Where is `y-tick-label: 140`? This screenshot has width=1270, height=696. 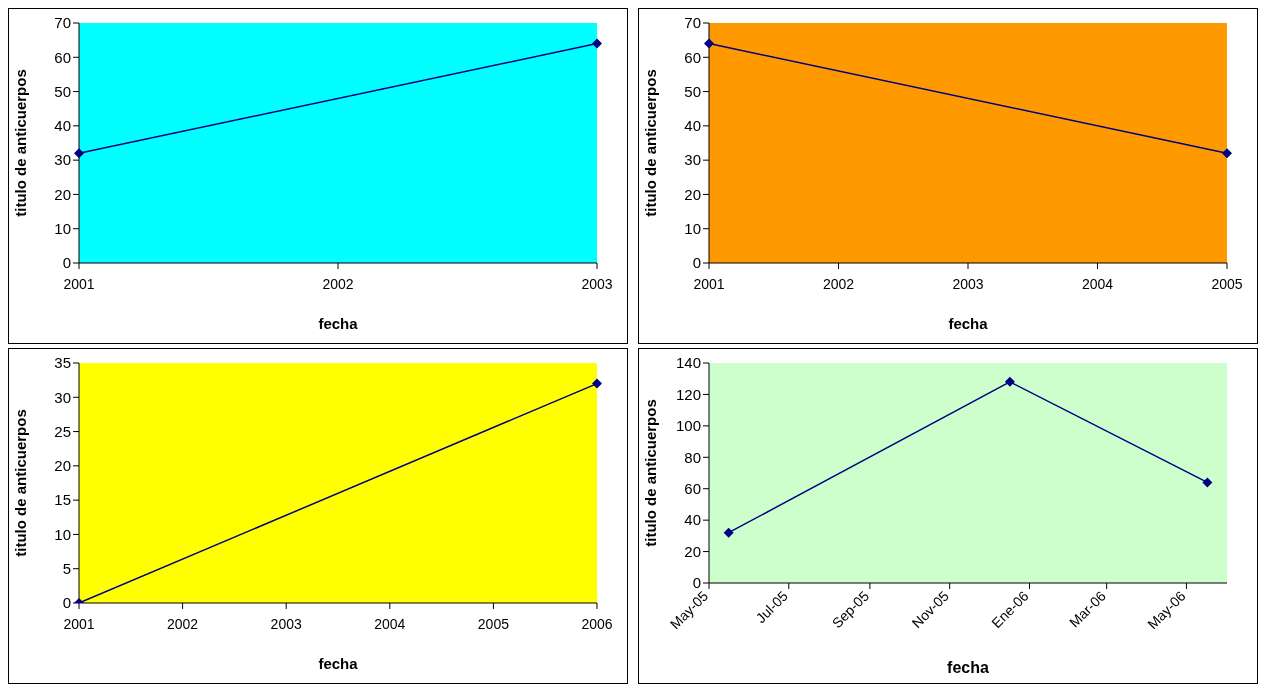
y-tick-label: 140 is located at coordinates (688, 363).